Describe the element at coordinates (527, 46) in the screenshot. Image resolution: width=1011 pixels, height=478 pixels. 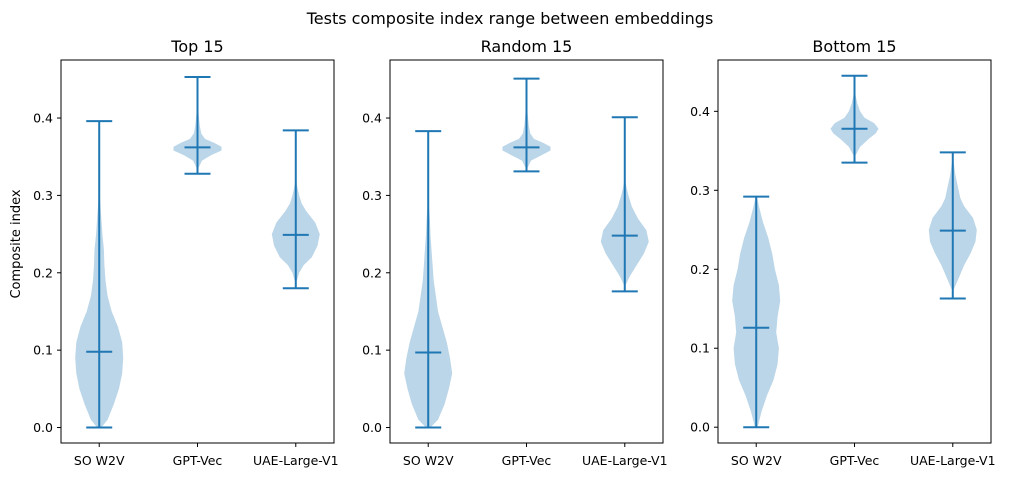
I see `subplot-title: Random 15` at that location.